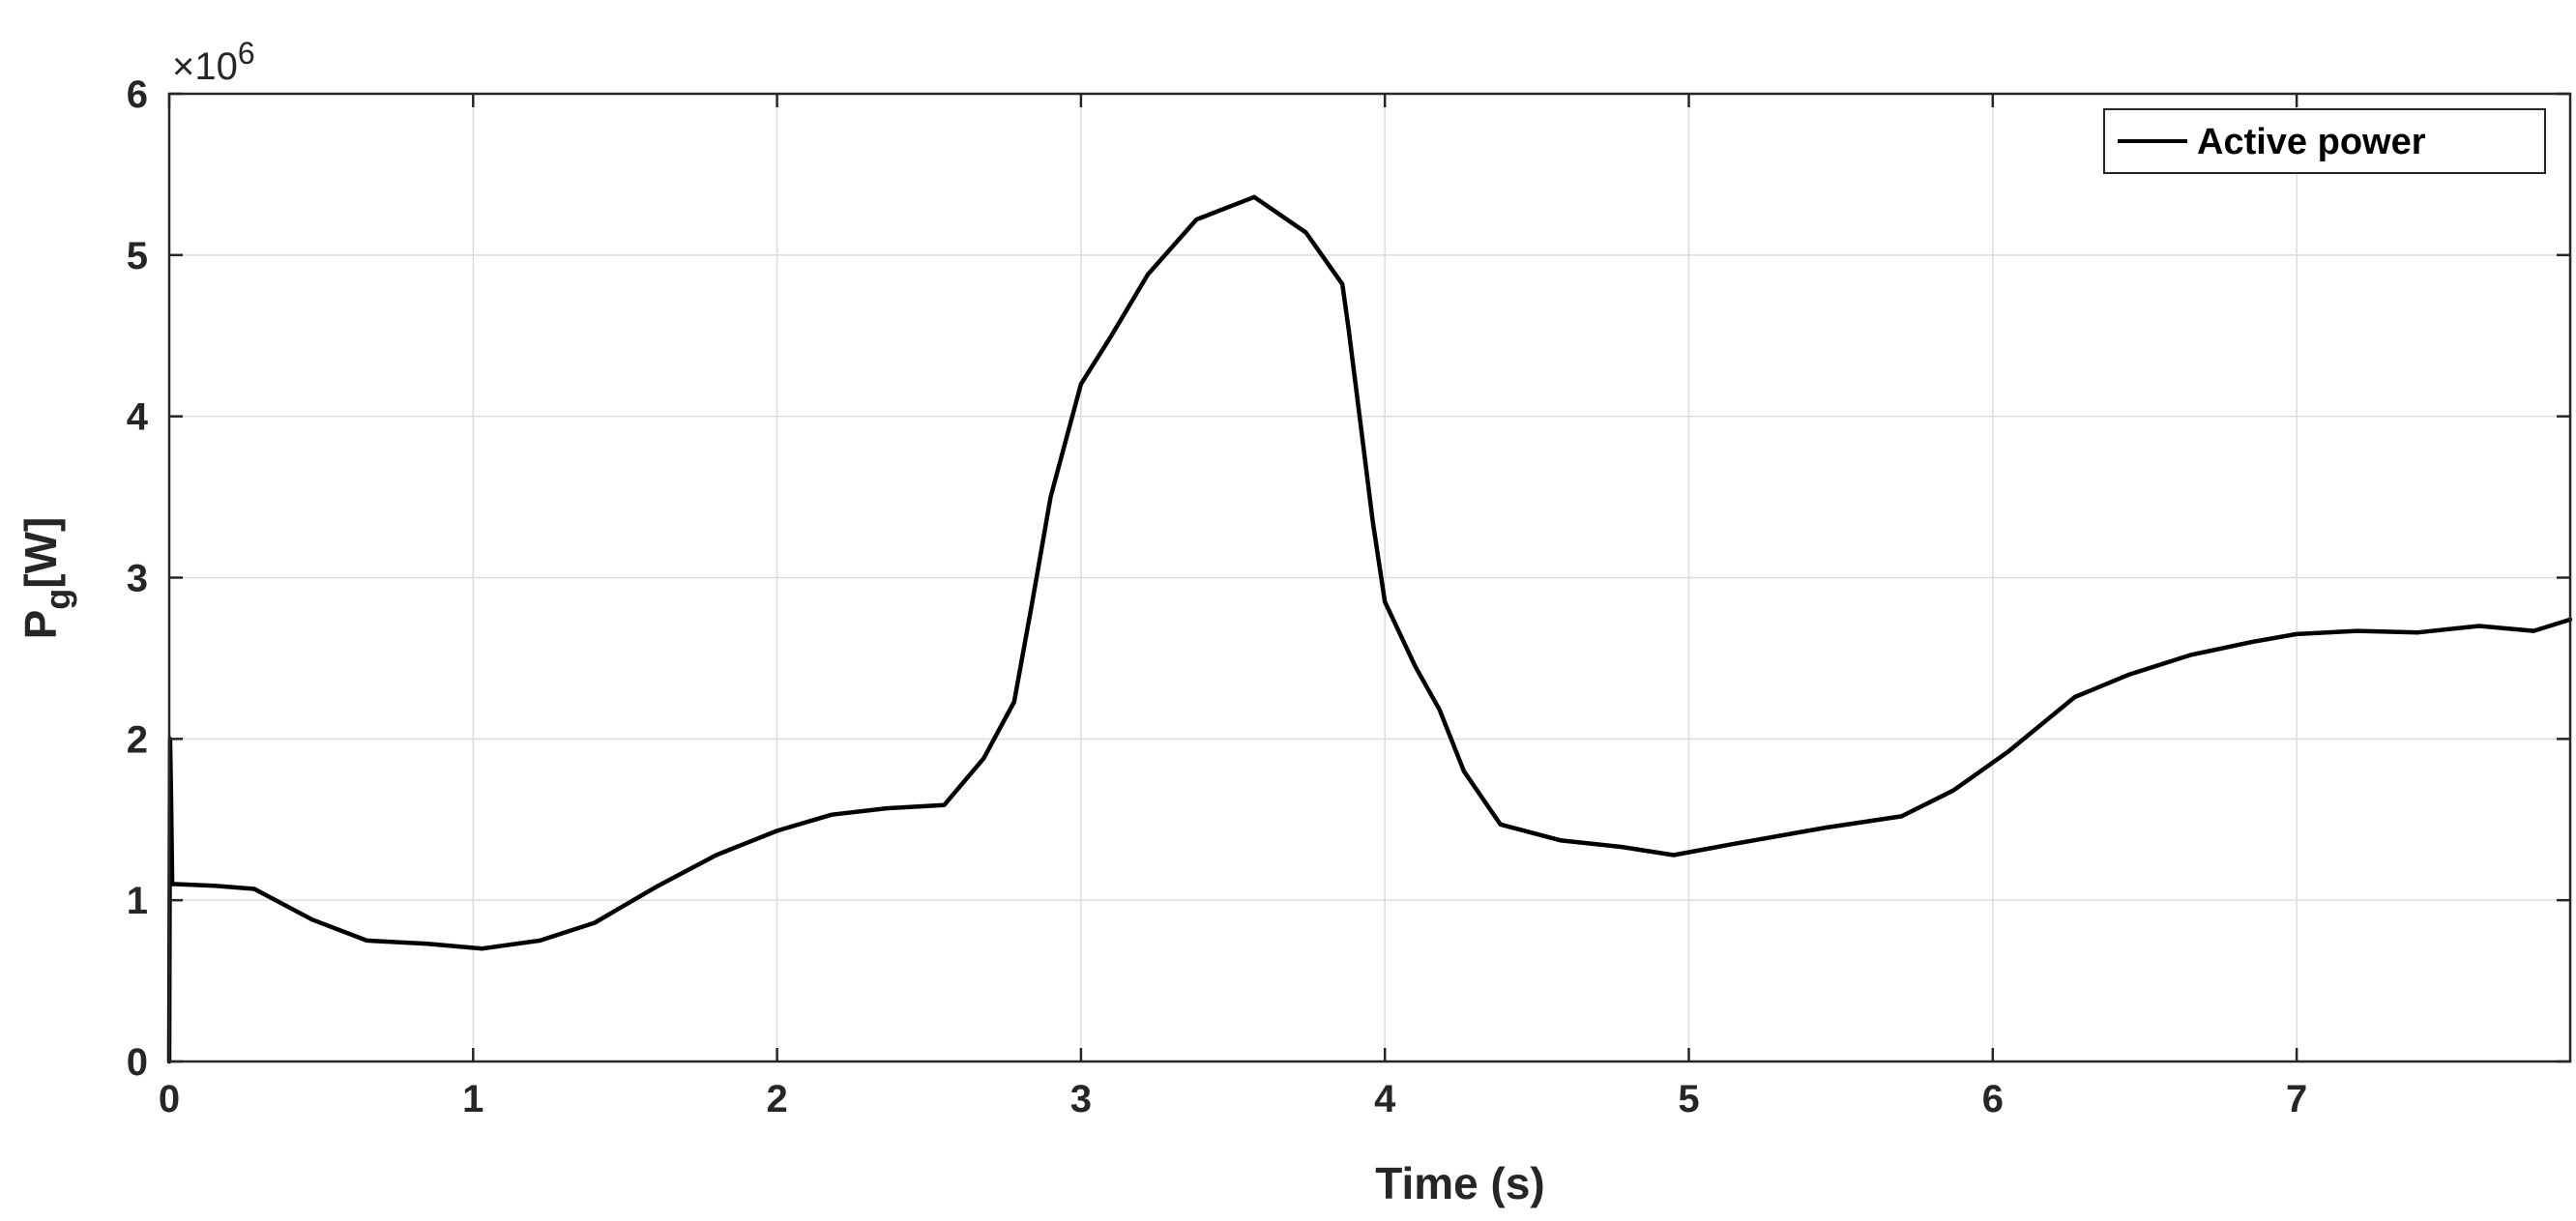 This screenshot has width=2576, height=1221. I want to click on y-tick-labels: 0 1 2 3 4 5 6, so click(138, 578).